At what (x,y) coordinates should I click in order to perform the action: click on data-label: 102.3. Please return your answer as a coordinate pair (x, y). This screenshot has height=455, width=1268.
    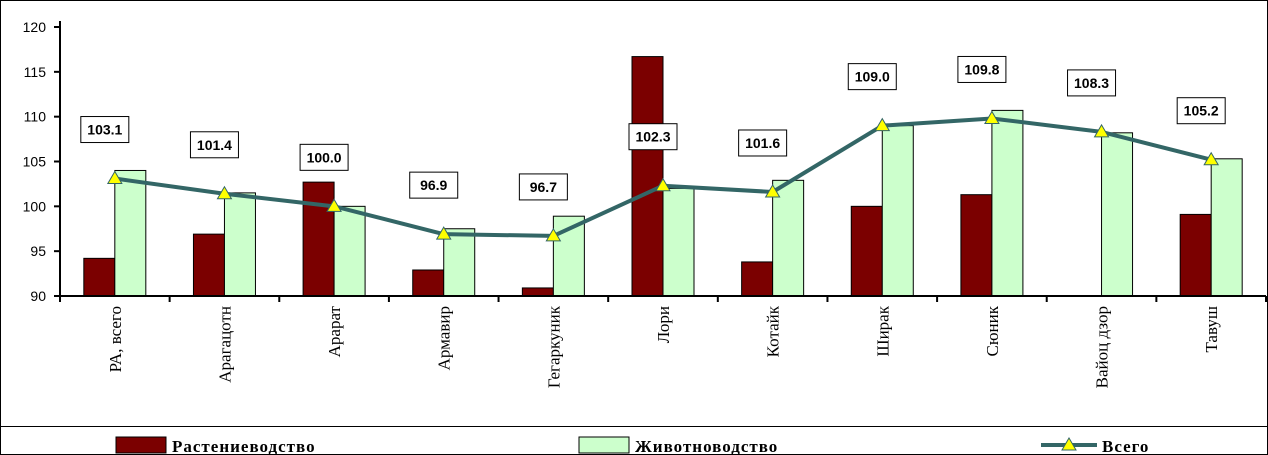
    Looking at the image, I should click on (652, 137).